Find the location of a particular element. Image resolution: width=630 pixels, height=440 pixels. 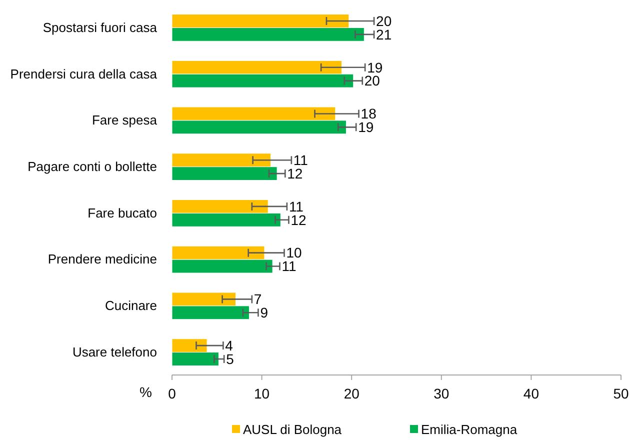

x-tick-label: 10 is located at coordinates (262, 393).